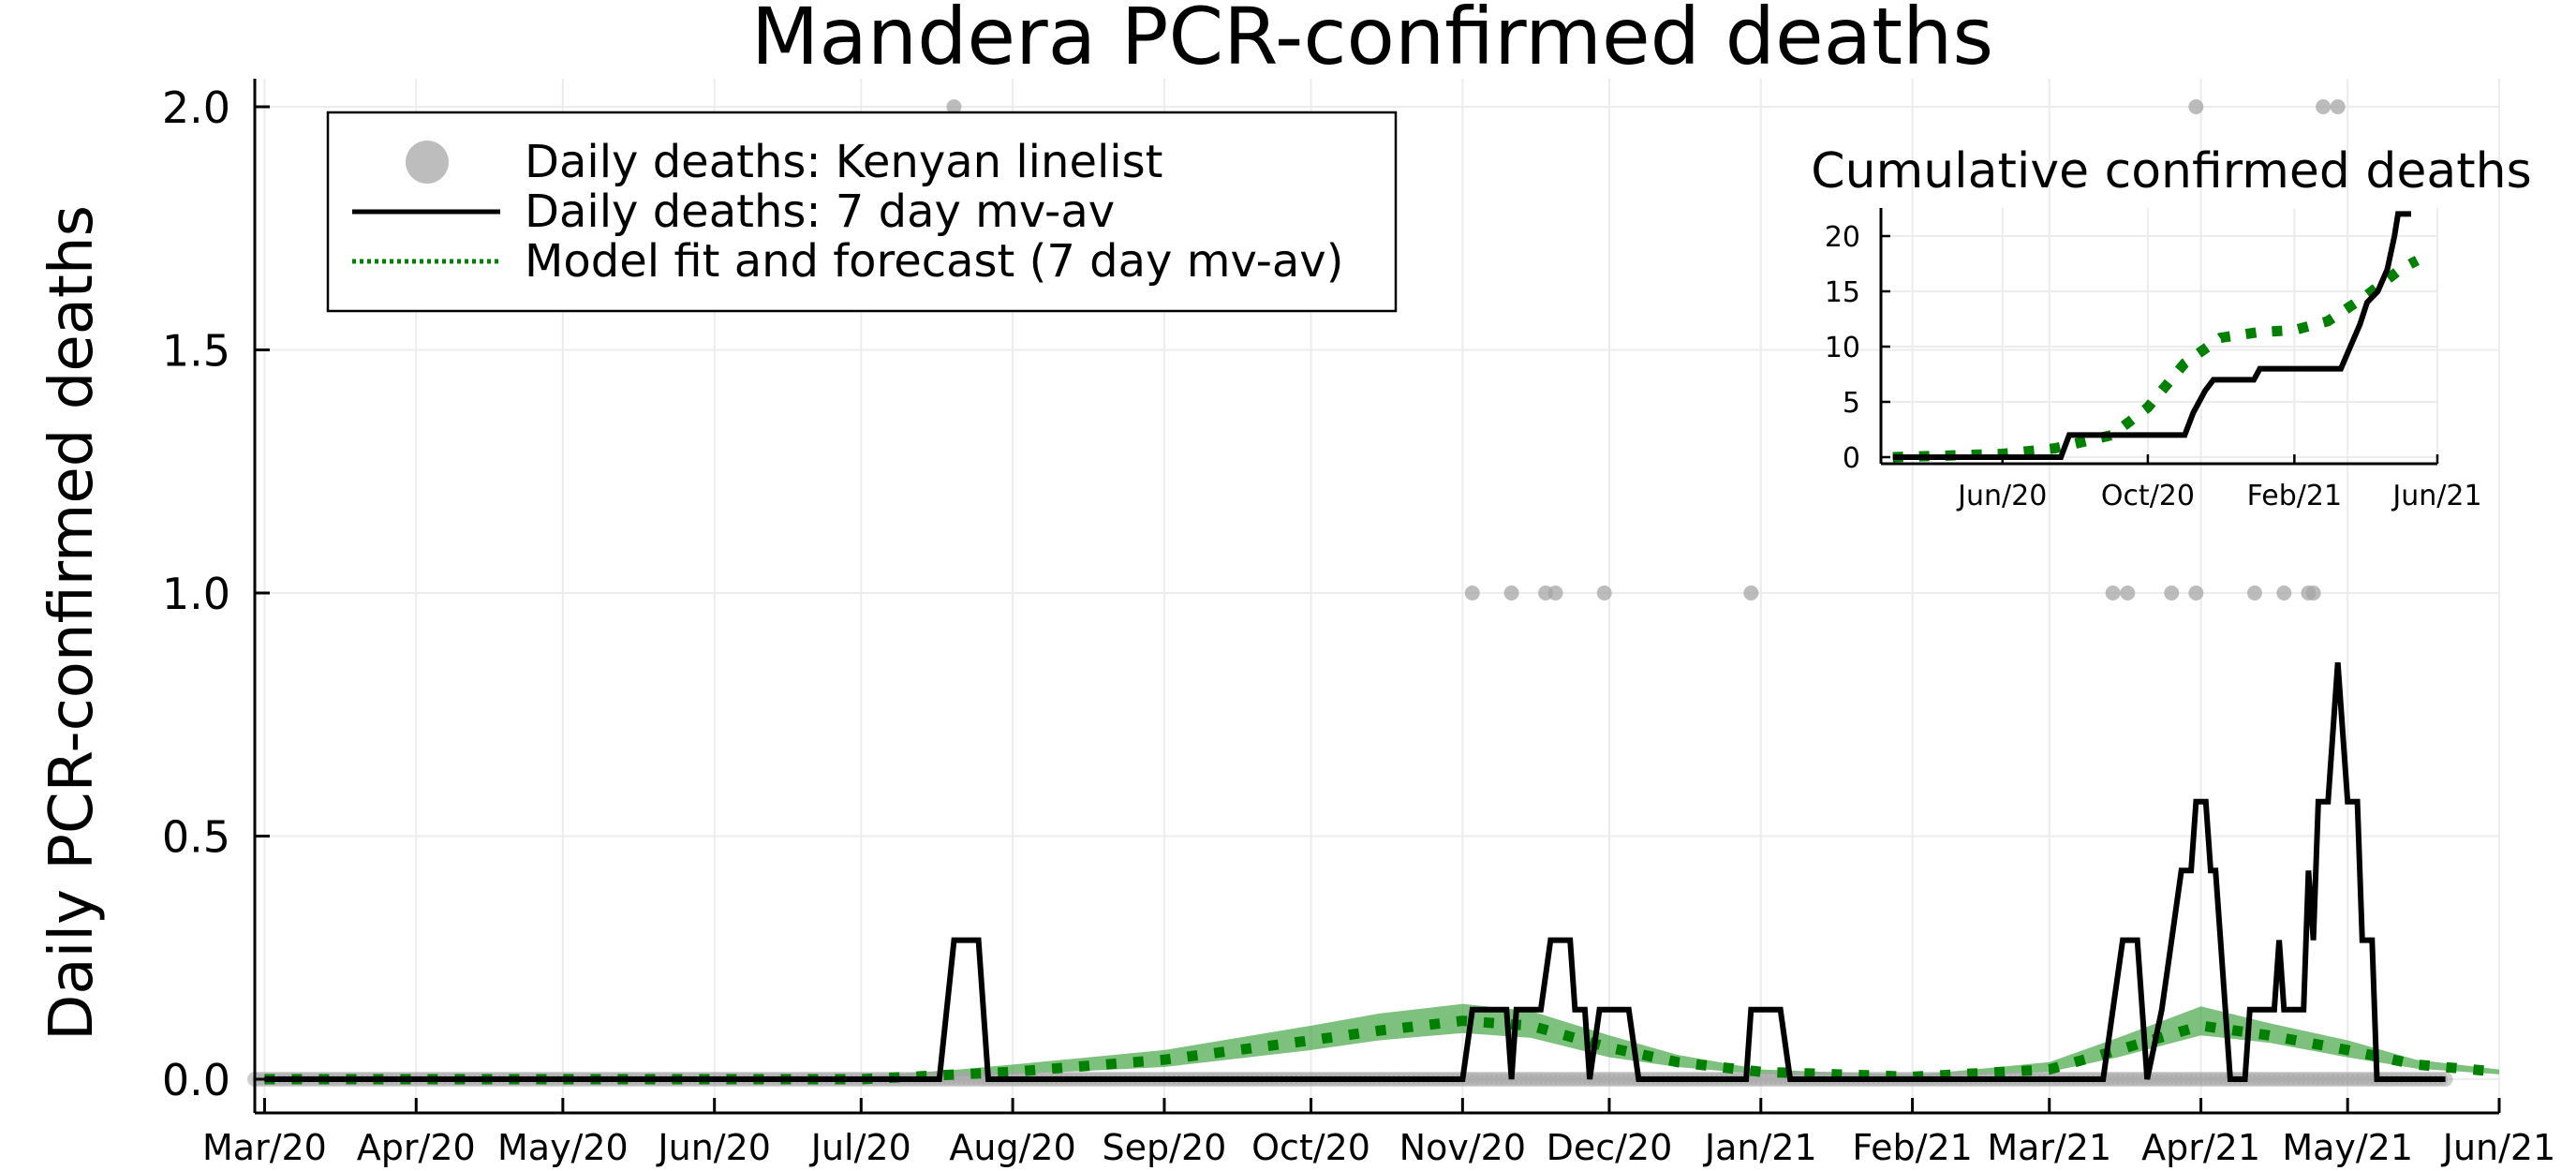 This screenshot has height=1171, width=2576. I want to click on x-tick-label: Feb/21, so click(1912, 1147).